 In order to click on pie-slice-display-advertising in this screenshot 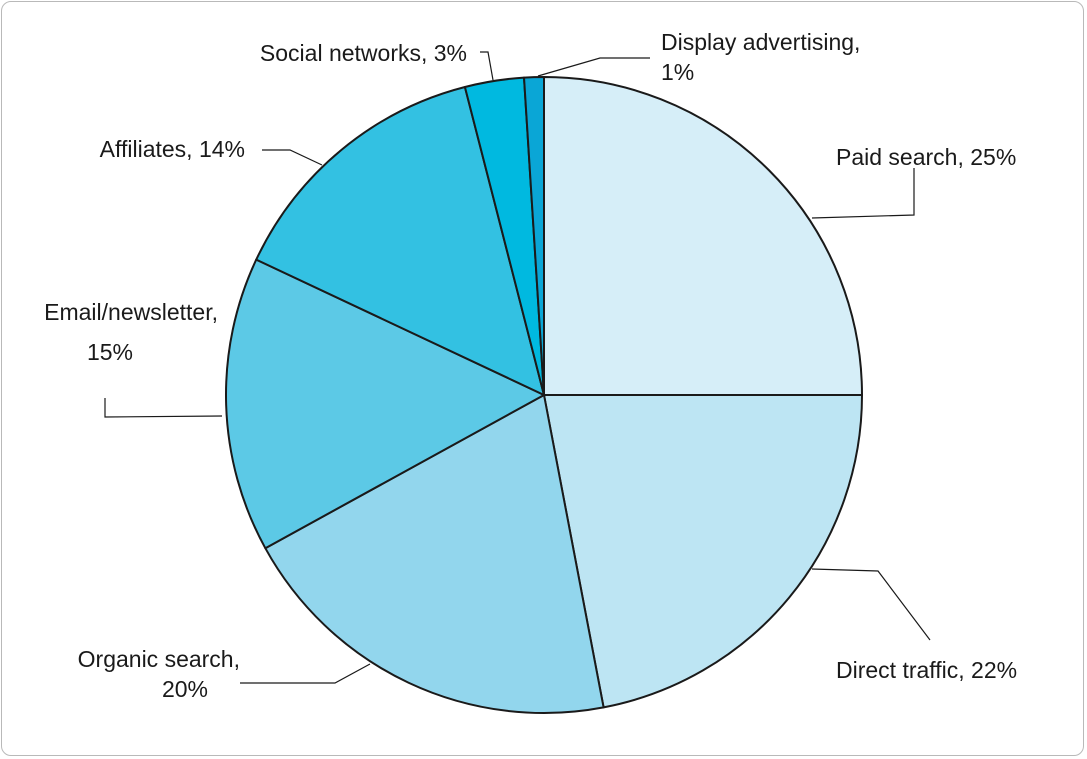, I will do `click(534, 236)`.